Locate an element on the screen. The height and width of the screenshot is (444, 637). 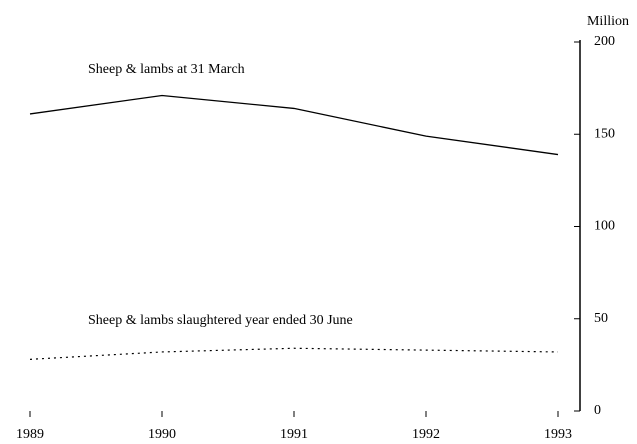
y-tick-label: 200 is located at coordinates (604, 41).